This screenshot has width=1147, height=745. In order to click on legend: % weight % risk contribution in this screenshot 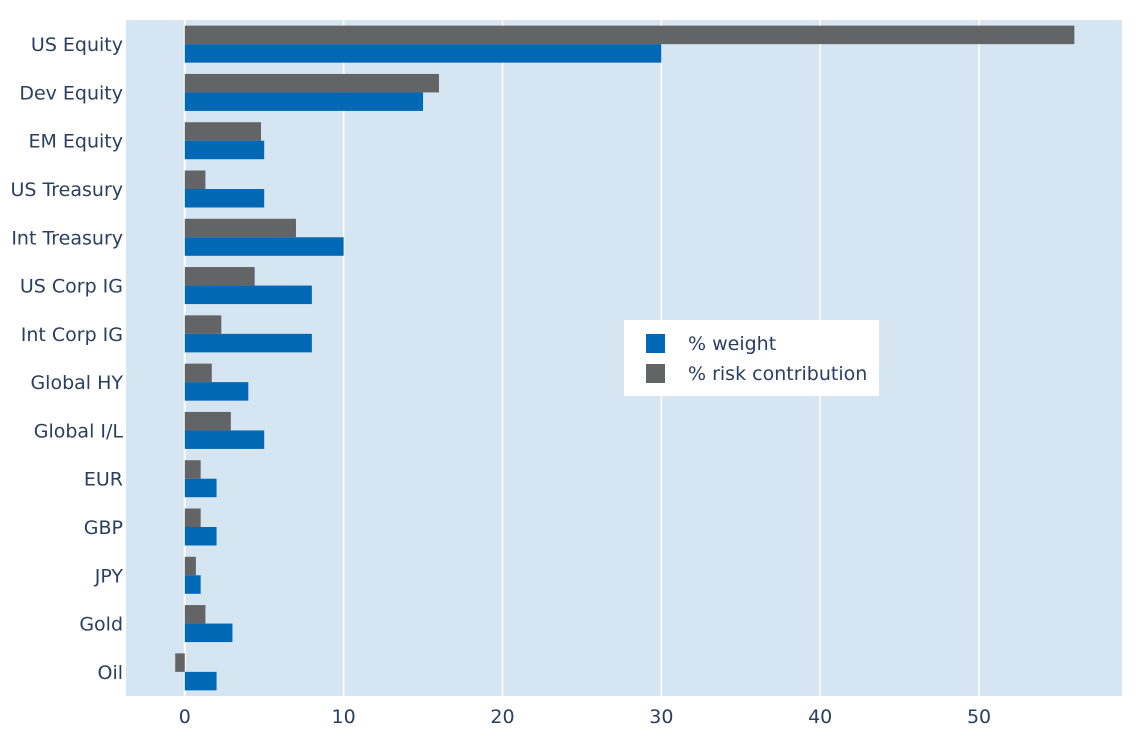, I will do `click(751, 358)`.